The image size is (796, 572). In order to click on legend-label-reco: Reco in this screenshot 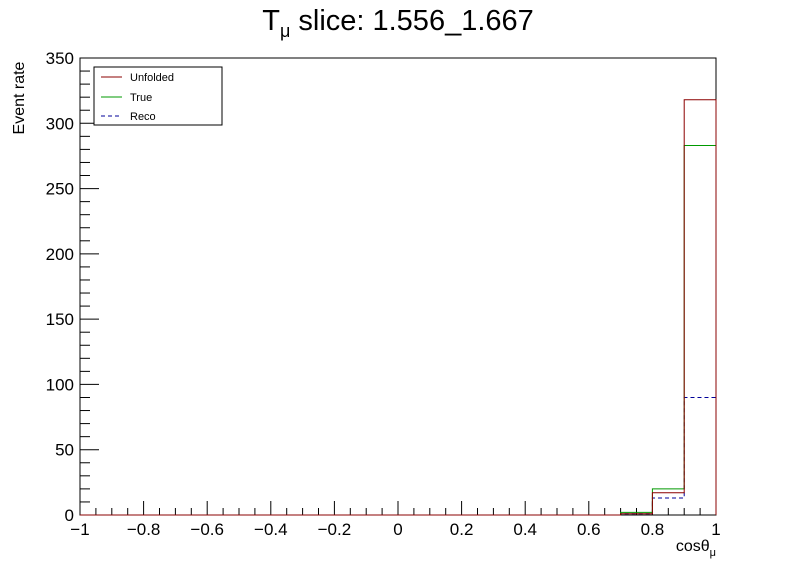, I will do `click(143, 117)`.